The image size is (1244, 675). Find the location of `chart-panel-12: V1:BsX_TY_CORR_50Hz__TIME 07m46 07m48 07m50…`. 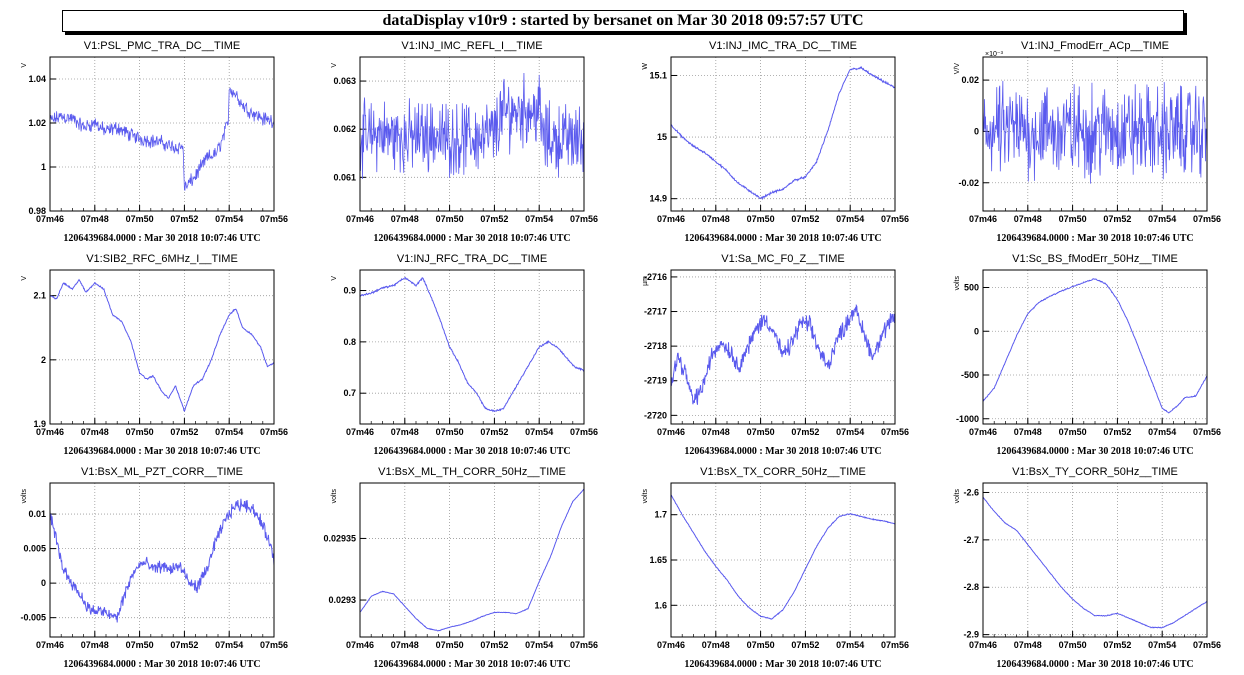

chart-panel-12: V1:BsX_TY_CORR_50Hz__TIME 07m46 07m48 07m50… is located at coordinates (1087, 568).